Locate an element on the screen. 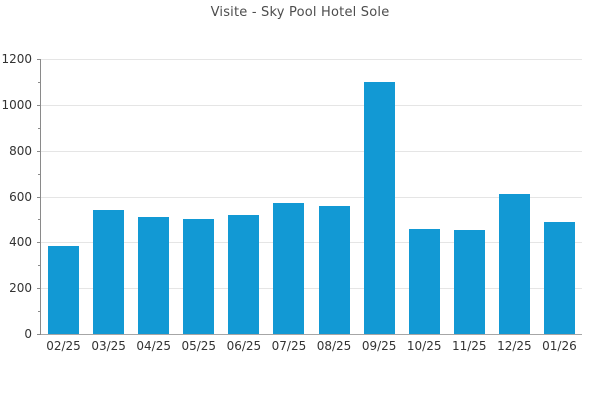  y-tick-label-1000: 1000 is located at coordinates (16, 104).